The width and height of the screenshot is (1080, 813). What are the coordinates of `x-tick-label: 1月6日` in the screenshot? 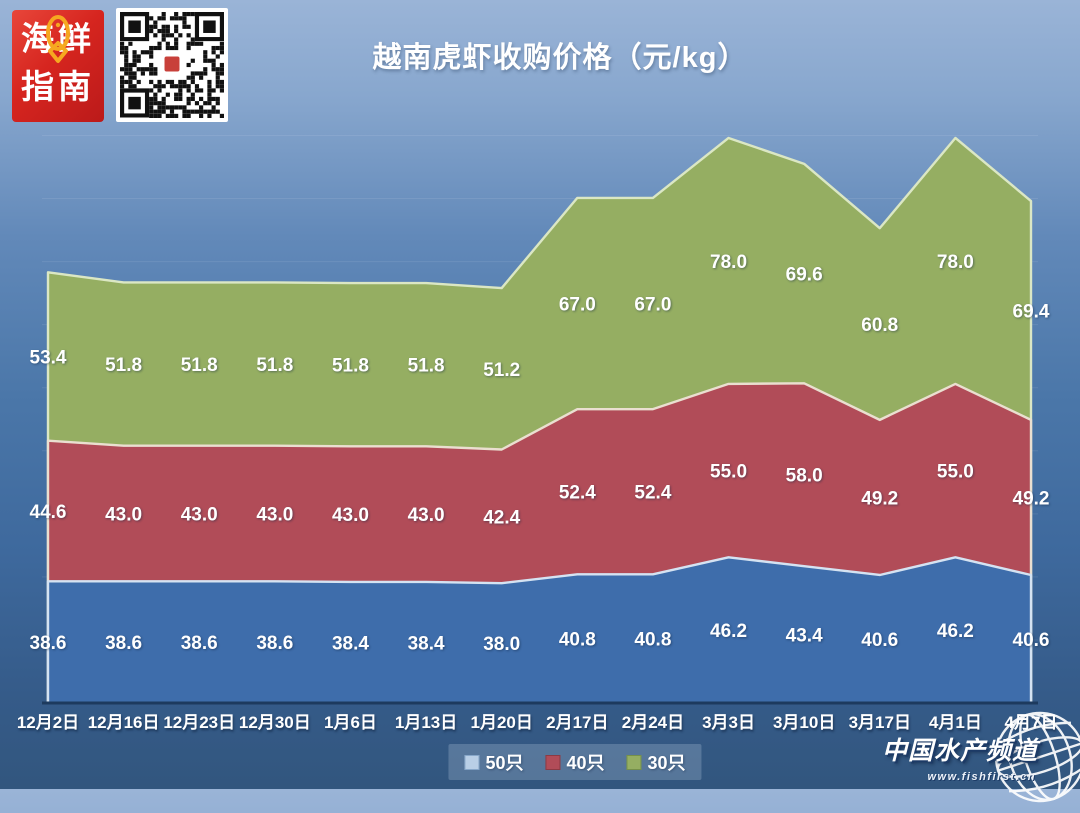 It's located at (350, 722).